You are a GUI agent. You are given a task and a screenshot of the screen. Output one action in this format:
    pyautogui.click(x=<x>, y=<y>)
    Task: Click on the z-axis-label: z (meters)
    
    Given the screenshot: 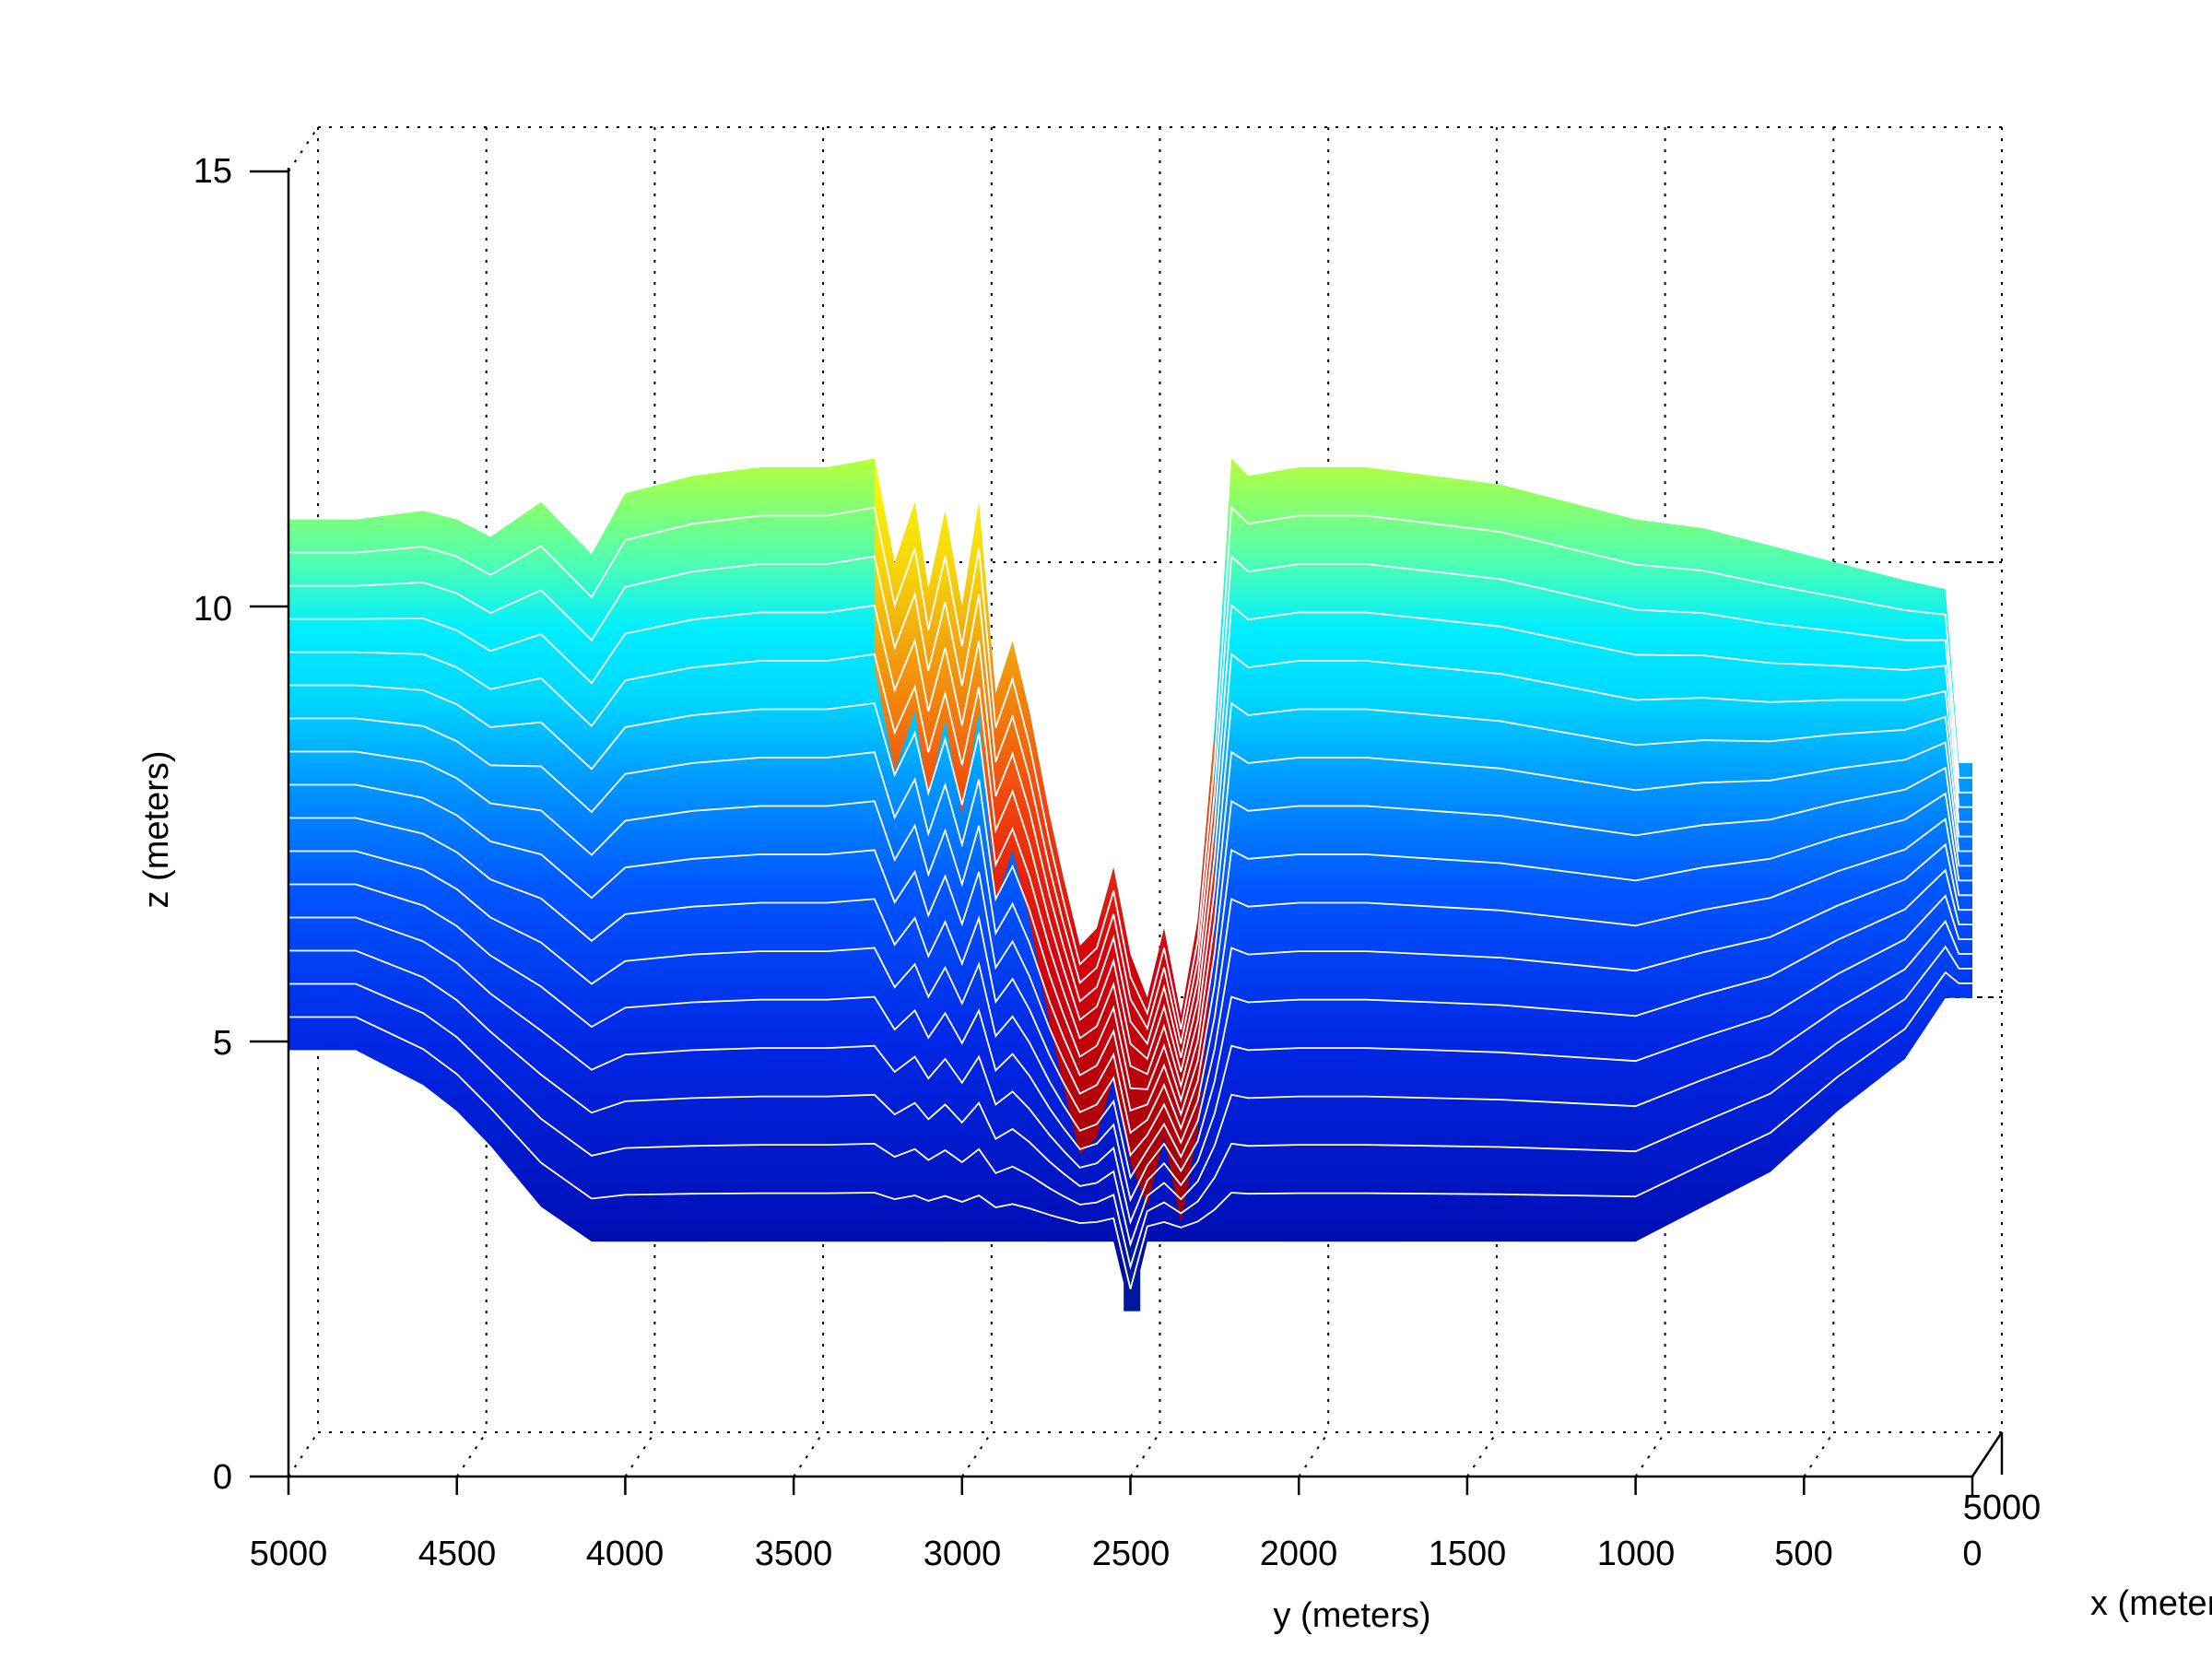 What is the action you would take?
    pyautogui.click(x=156, y=830)
    